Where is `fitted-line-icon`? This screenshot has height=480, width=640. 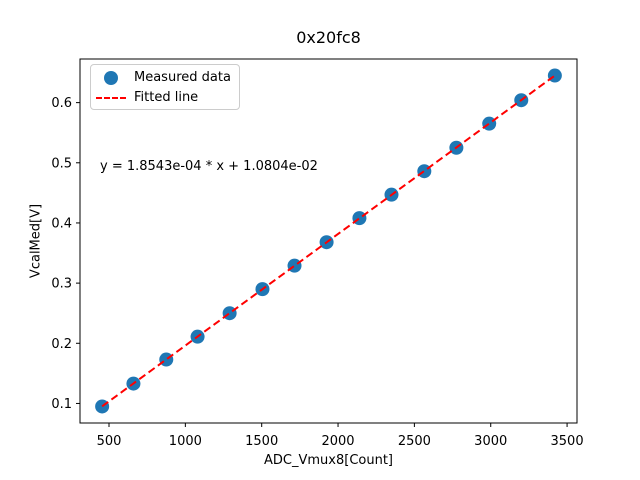 fitted-line-icon is located at coordinates (111, 98).